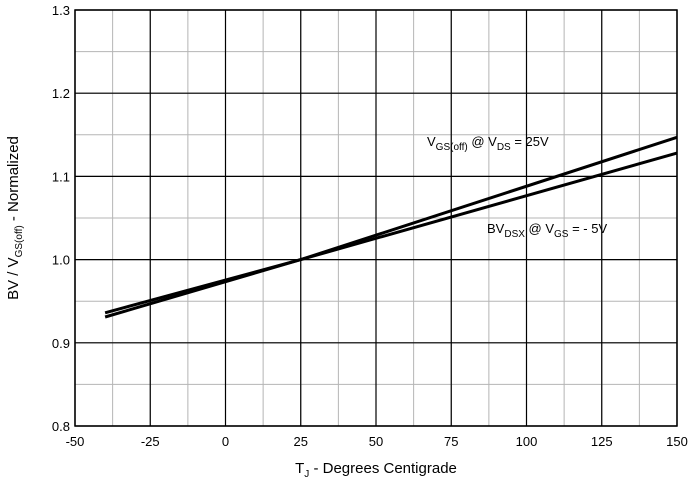 The image size is (691, 484). Describe the element at coordinates (451, 441) in the screenshot. I see `x-tick-label: 75` at that location.